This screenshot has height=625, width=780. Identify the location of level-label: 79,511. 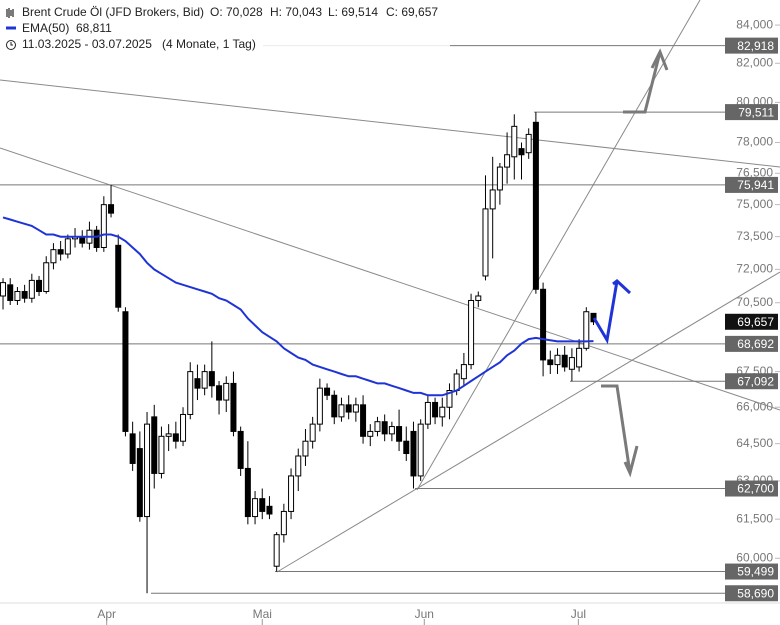
(756, 112).